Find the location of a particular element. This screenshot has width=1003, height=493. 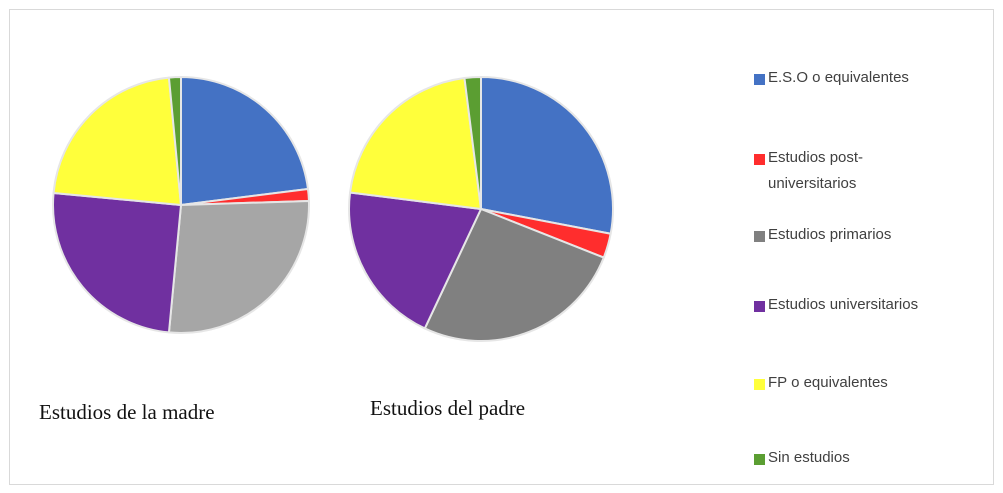

legend-item-eso: E.S.O o equivalentes is located at coordinates (841, 80).